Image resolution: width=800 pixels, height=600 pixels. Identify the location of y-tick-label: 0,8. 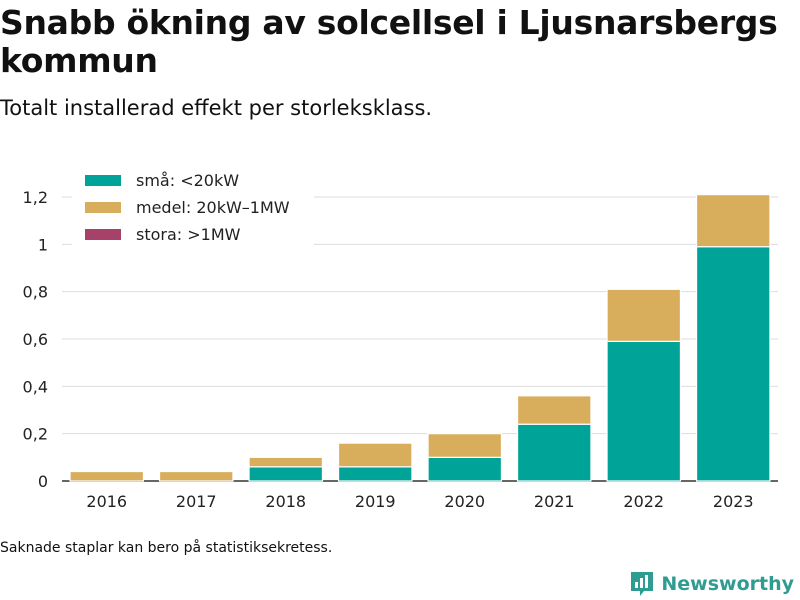
(35, 292).